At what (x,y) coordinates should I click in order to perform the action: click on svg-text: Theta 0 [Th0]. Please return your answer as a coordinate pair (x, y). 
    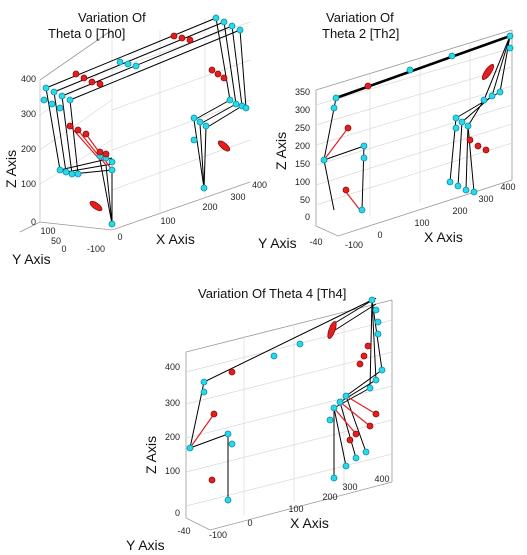
    Looking at the image, I should click on (86, 33).